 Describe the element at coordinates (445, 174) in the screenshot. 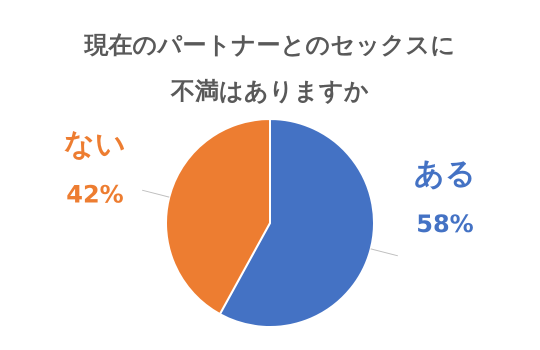

I see `slice-label: ある` at that location.